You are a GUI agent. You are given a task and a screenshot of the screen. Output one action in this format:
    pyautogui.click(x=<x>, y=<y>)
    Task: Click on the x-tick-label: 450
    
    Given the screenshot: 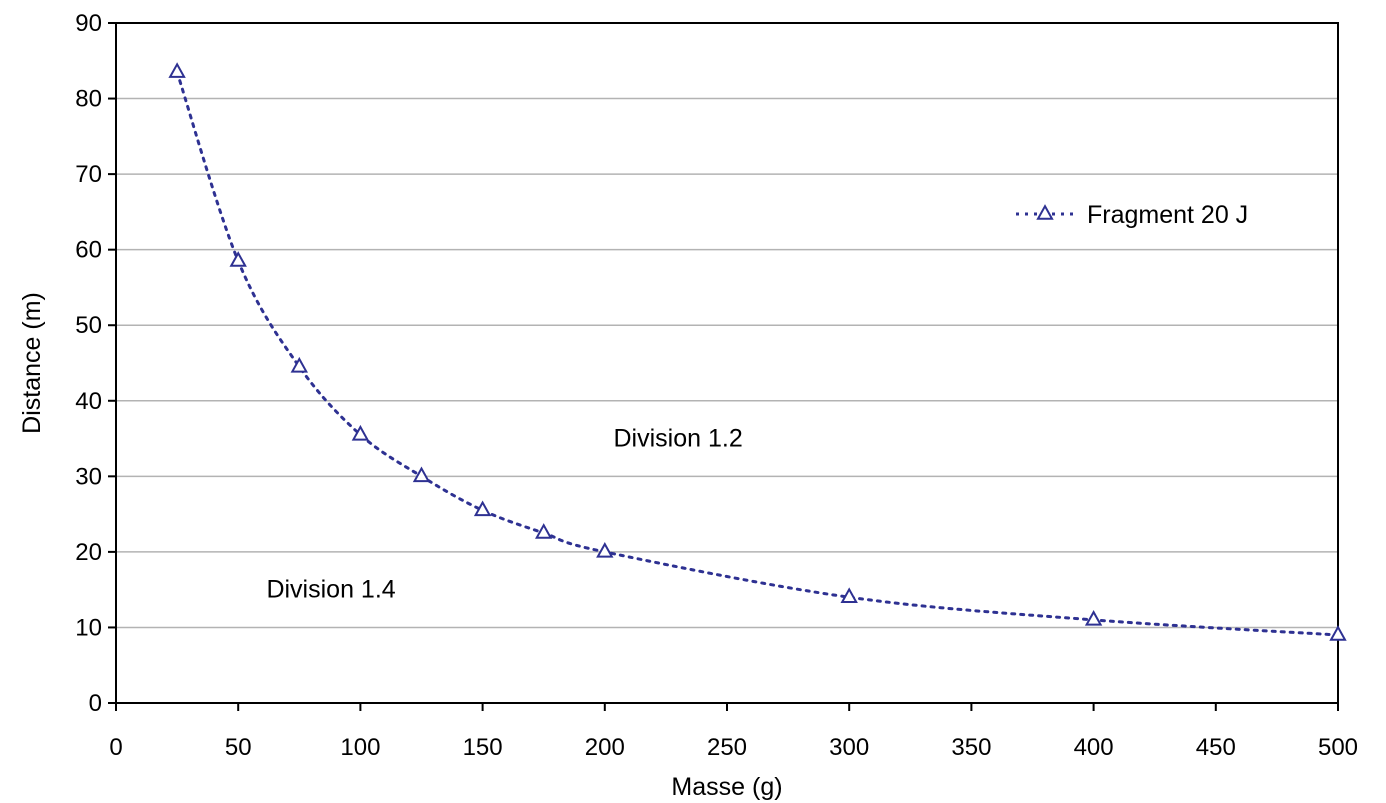 What is the action you would take?
    pyautogui.click(x=1216, y=747)
    